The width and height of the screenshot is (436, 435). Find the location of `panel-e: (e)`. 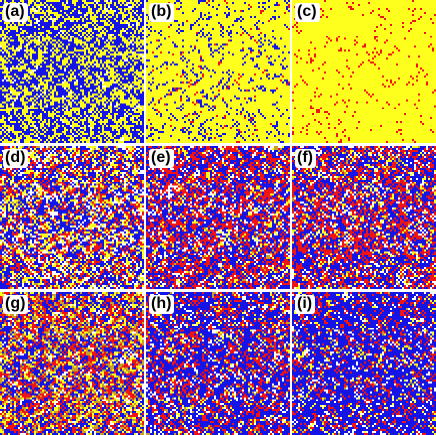

panel-e: (e) is located at coordinates (218, 217).